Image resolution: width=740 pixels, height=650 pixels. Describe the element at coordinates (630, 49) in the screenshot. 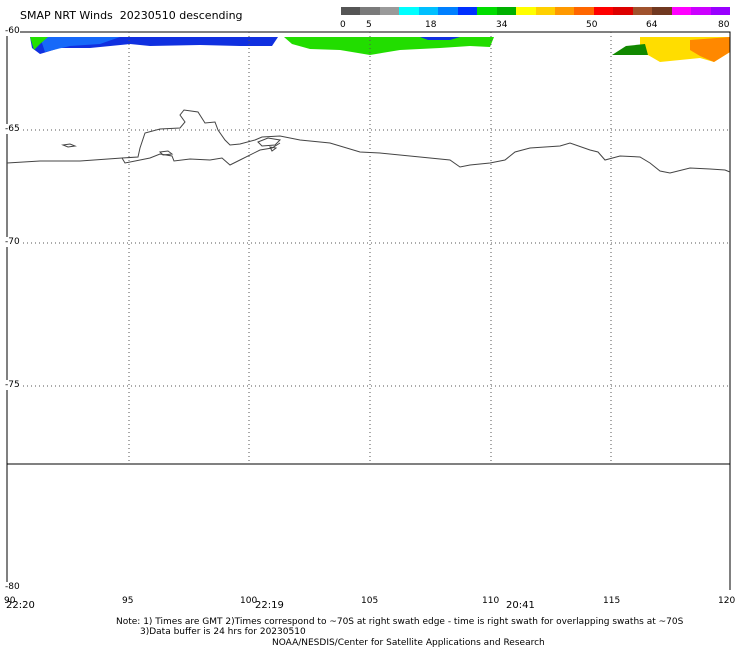

I see `wind-swath-dark-green` at that location.